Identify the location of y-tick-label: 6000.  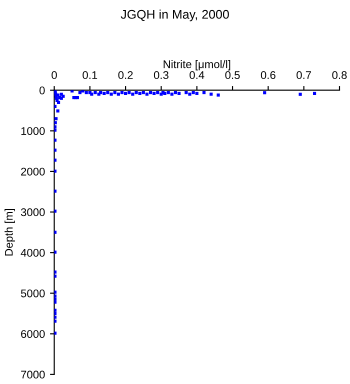
(33, 334).